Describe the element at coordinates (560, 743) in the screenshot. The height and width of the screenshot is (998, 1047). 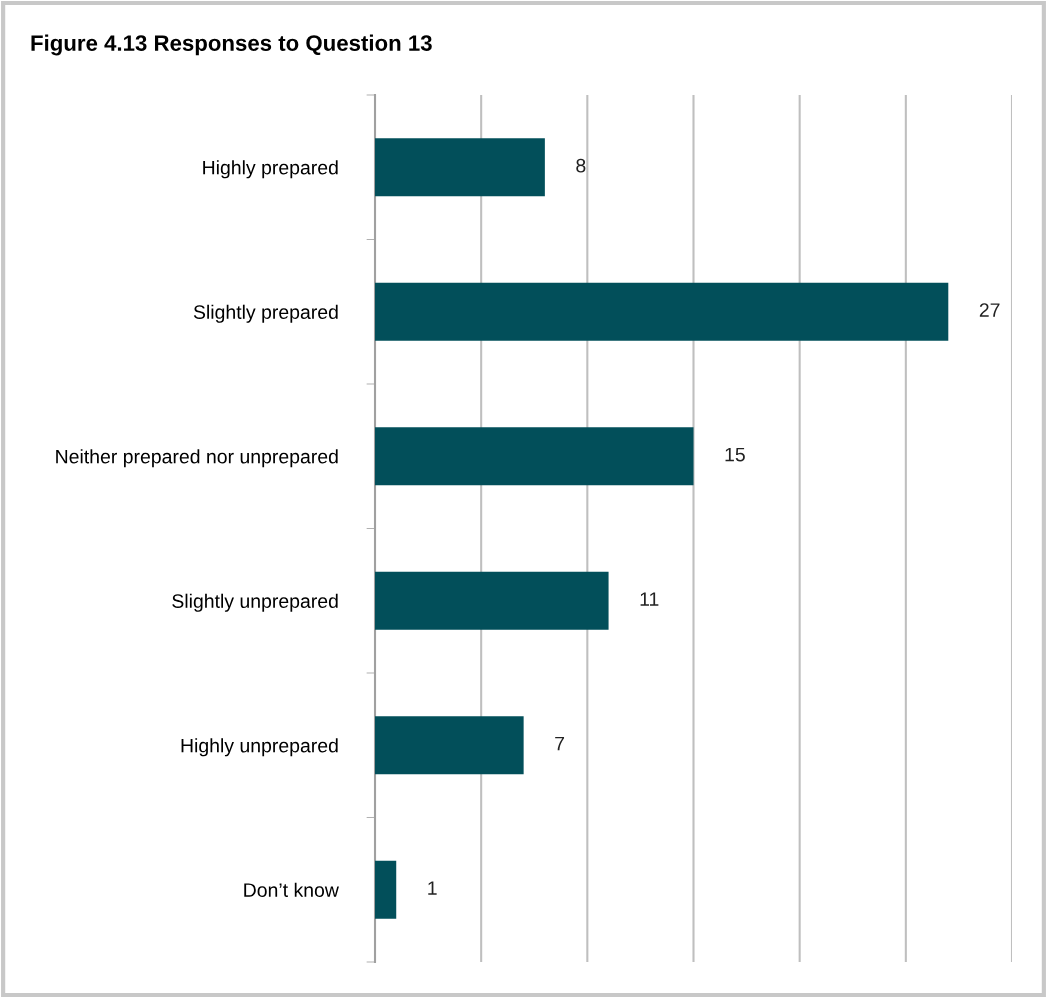
I see `data-label: 7` at that location.